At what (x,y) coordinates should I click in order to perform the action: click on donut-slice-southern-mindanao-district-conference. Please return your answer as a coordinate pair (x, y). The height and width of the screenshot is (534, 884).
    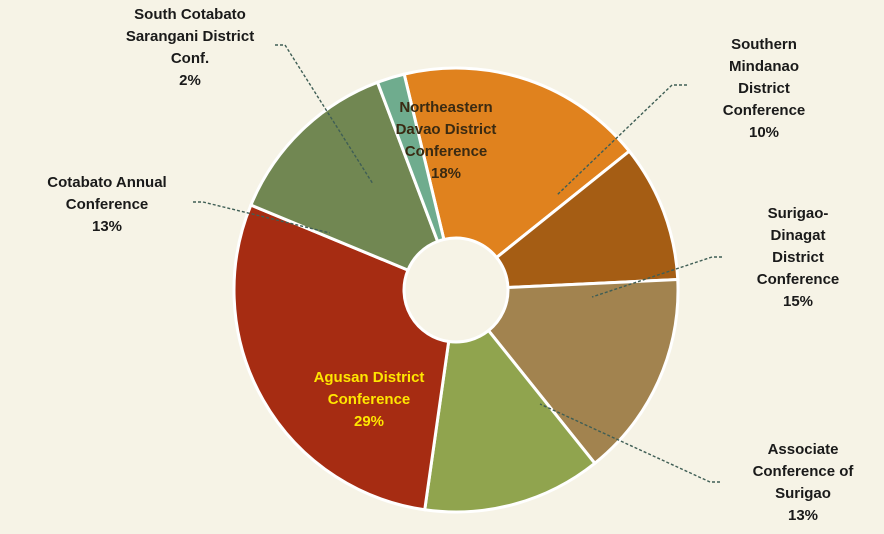
    Looking at the image, I should click on (587, 219).